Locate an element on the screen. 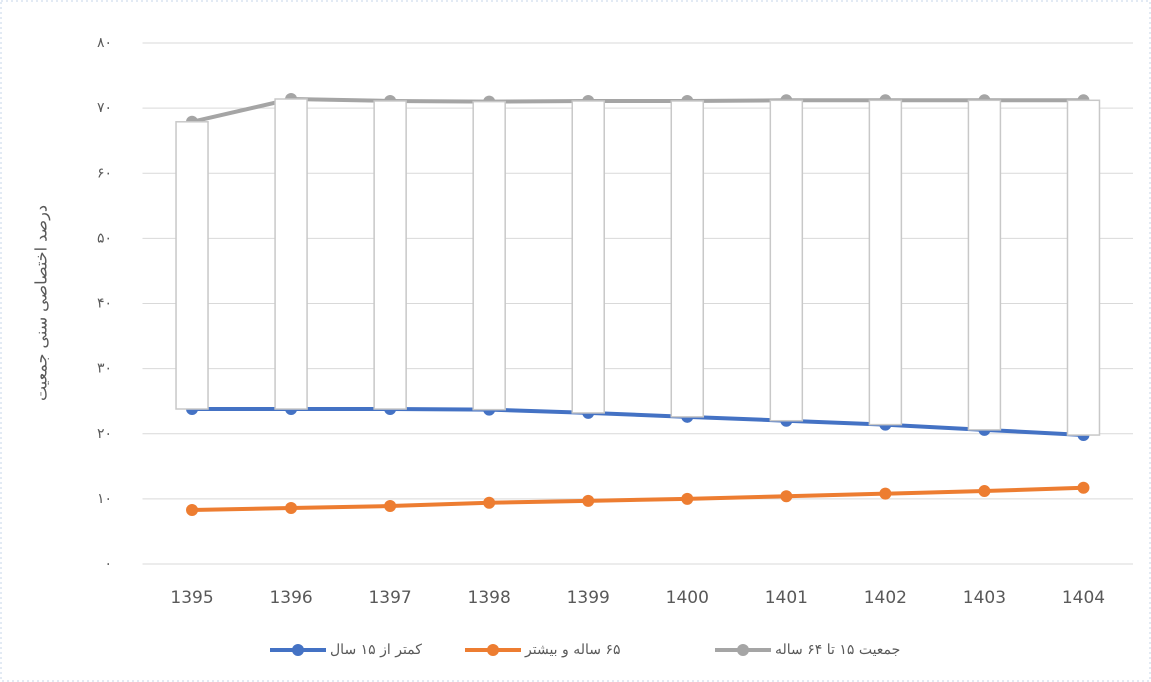 This screenshot has width=1151, height=682. x-tick-label: 1402 is located at coordinates (885, 598).